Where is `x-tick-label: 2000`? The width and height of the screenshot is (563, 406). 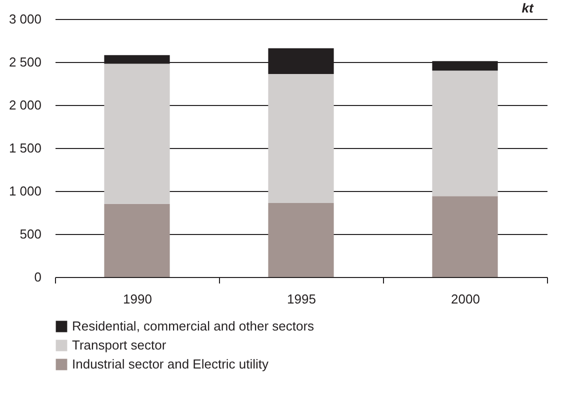
x-tick-label: 2000 is located at coordinates (465, 299).